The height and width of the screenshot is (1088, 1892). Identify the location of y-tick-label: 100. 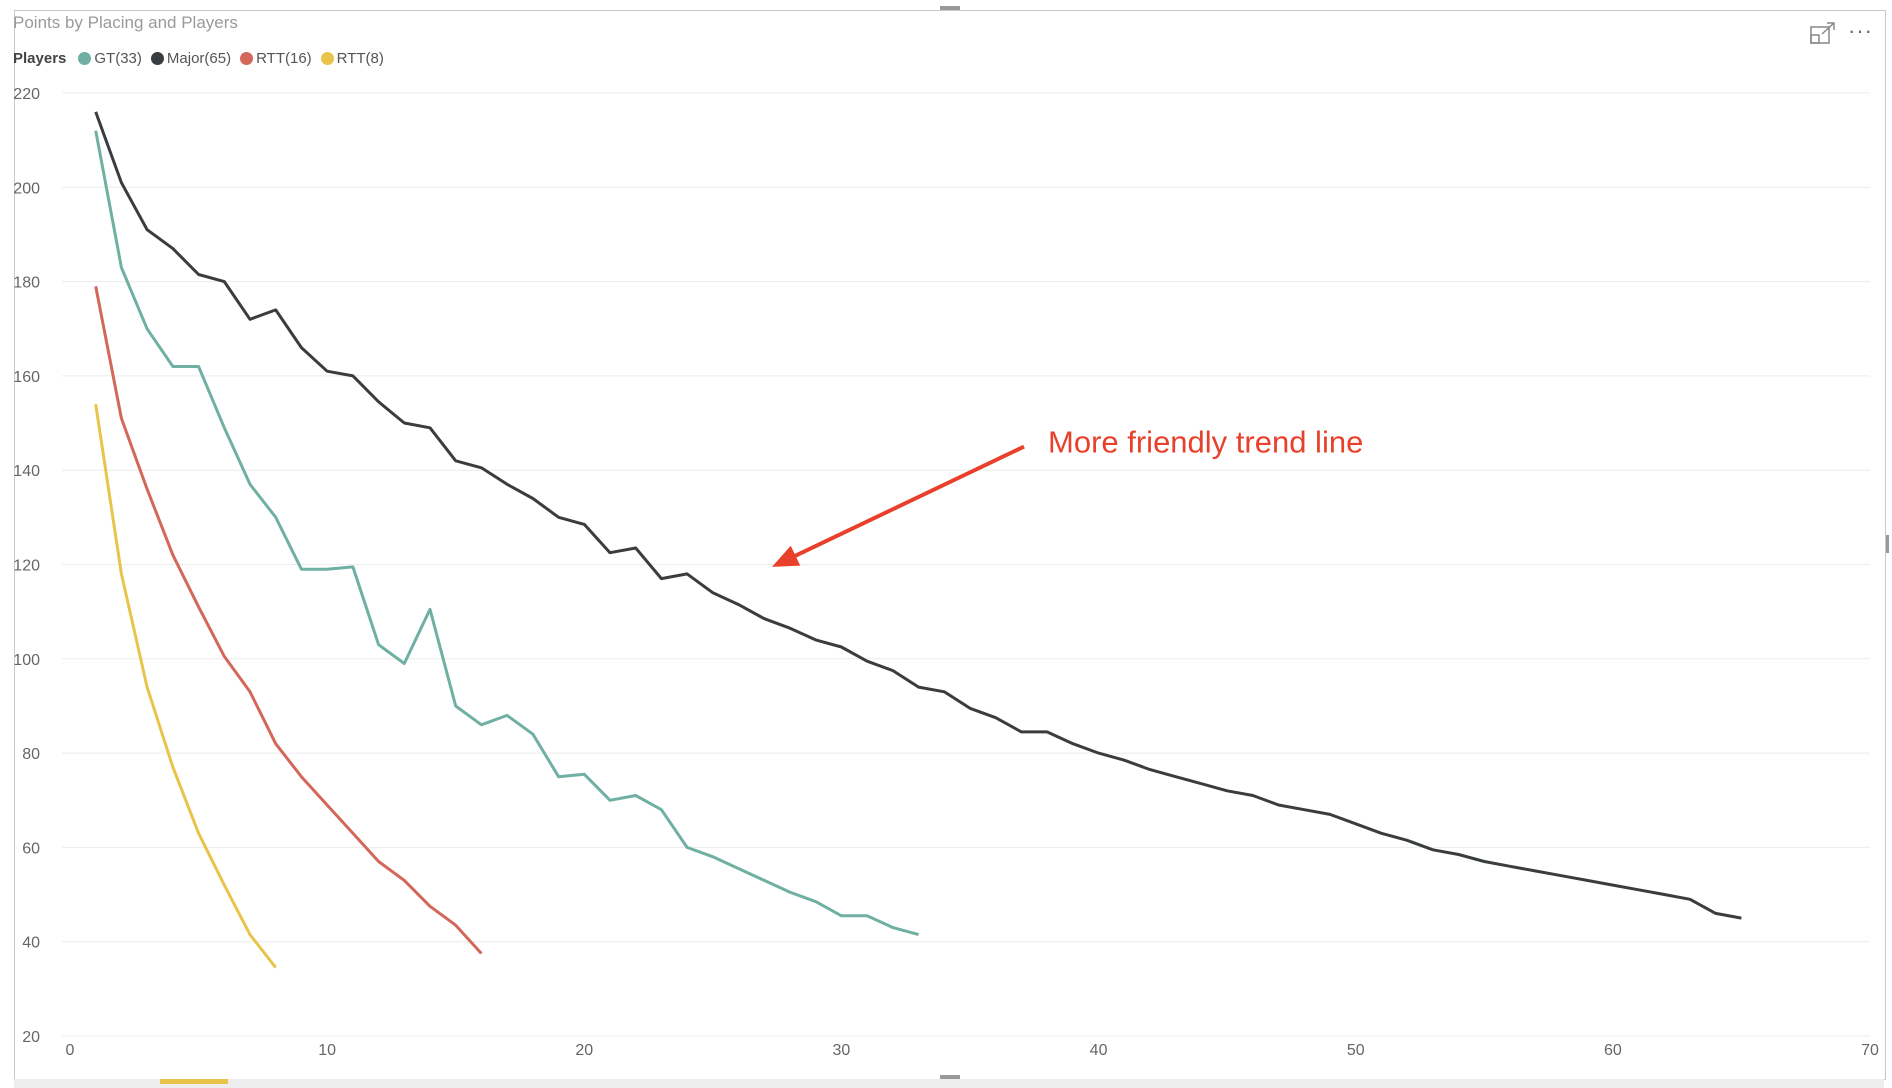
(26, 660).